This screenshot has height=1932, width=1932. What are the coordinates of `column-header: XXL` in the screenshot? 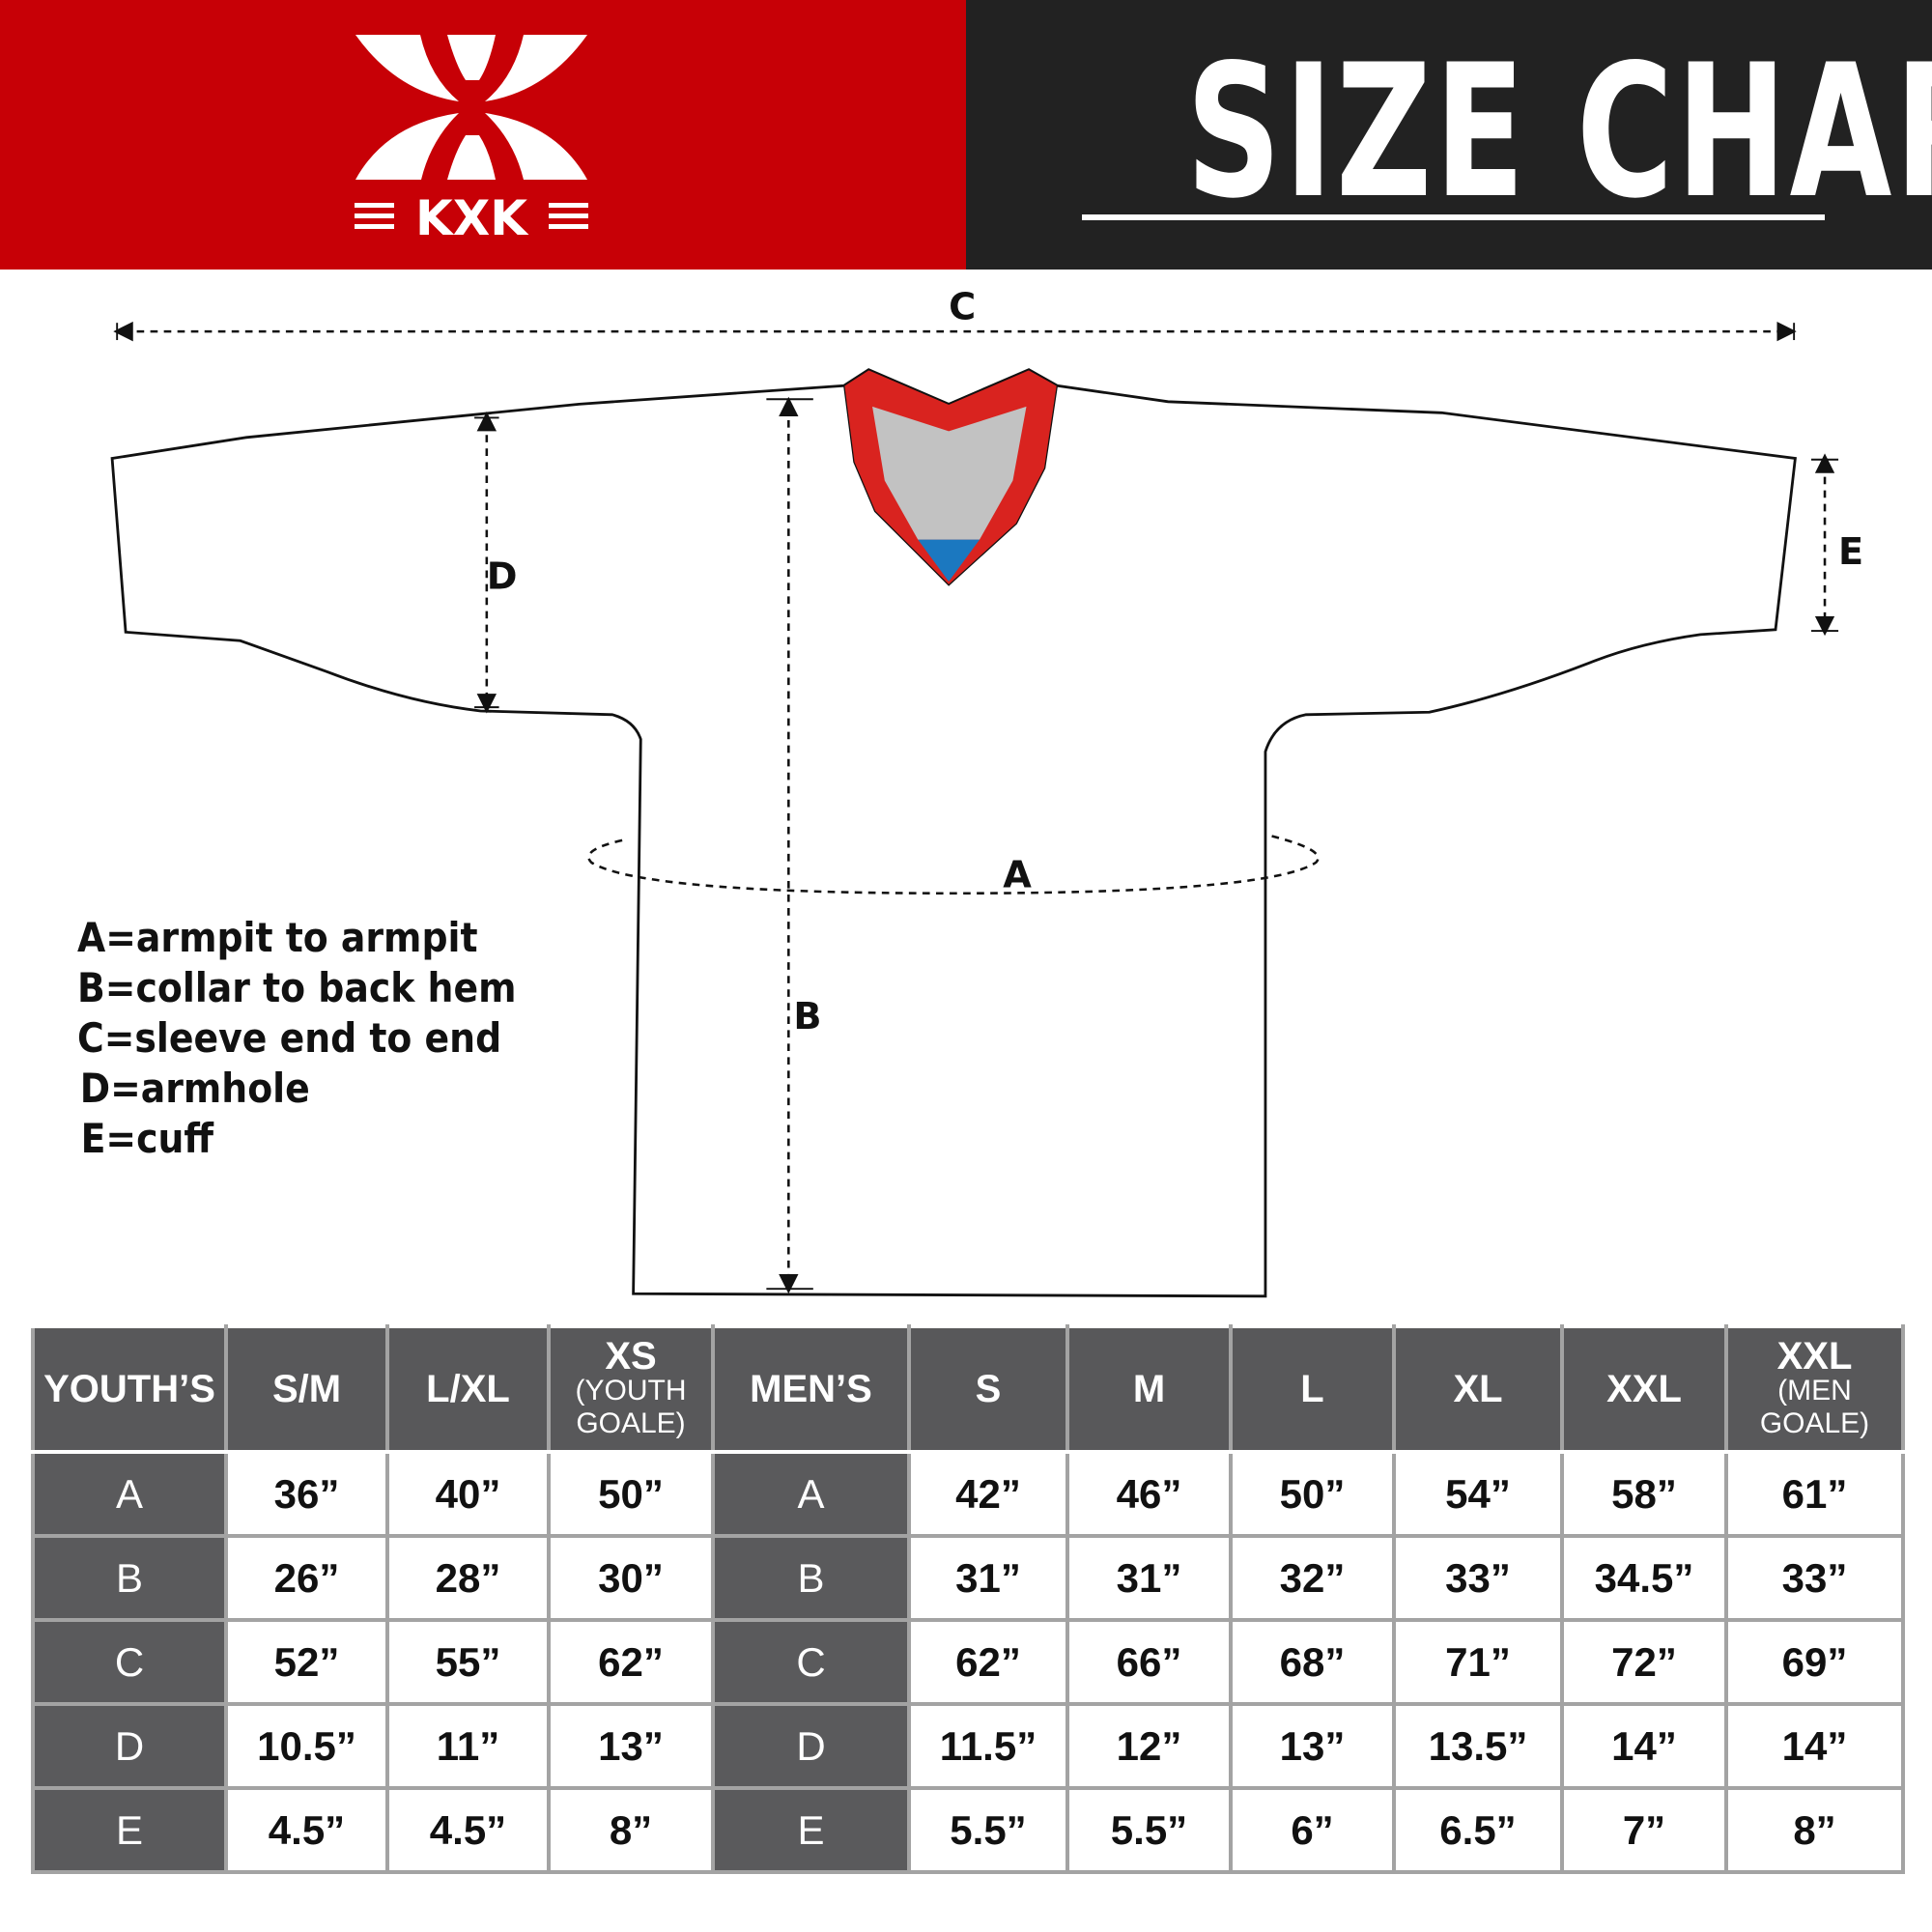 It's located at (1644, 1389).